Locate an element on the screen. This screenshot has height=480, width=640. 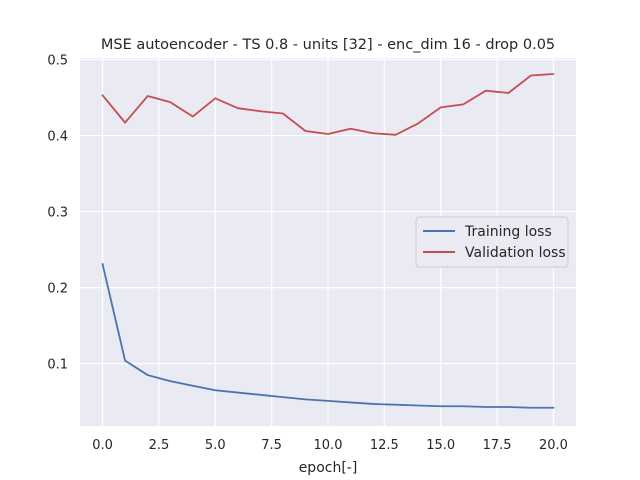
y-tick-label: 0.2 is located at coordinates (57, 289).